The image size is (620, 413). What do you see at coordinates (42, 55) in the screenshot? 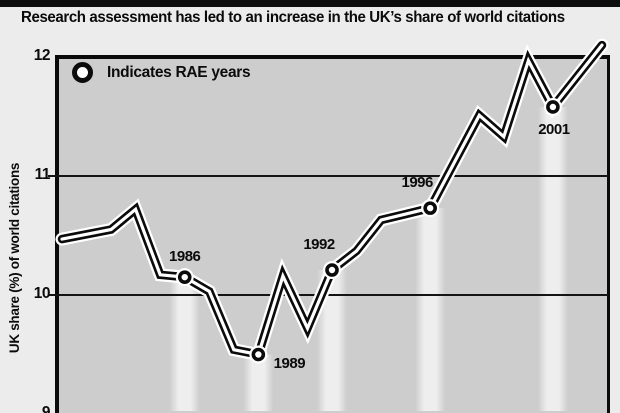
I see `y-tick-label-12: 12` at bounding box center [42, 55].